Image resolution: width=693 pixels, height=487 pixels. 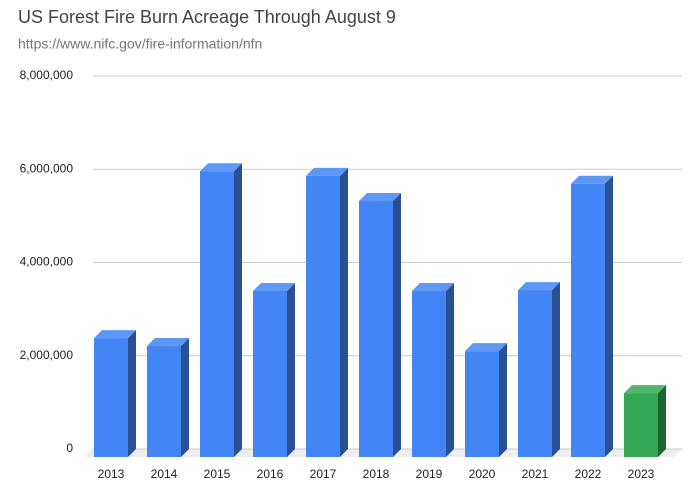 What do you see at coordinates (482, 474) in the screenshot?
I see `x-tick-label: 2020` at bounding box center [482, 474].